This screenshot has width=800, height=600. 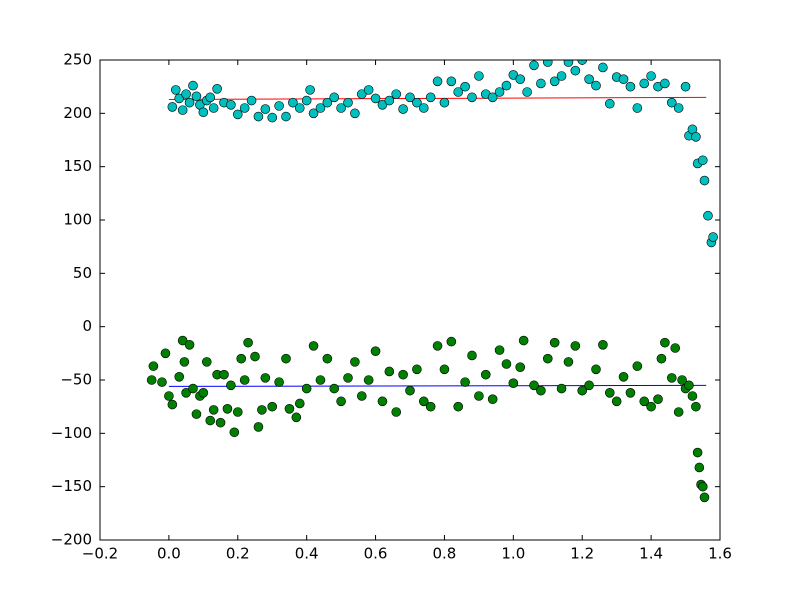 I want to click on x-tick-label: 1.0, so click(x=513, y=554).